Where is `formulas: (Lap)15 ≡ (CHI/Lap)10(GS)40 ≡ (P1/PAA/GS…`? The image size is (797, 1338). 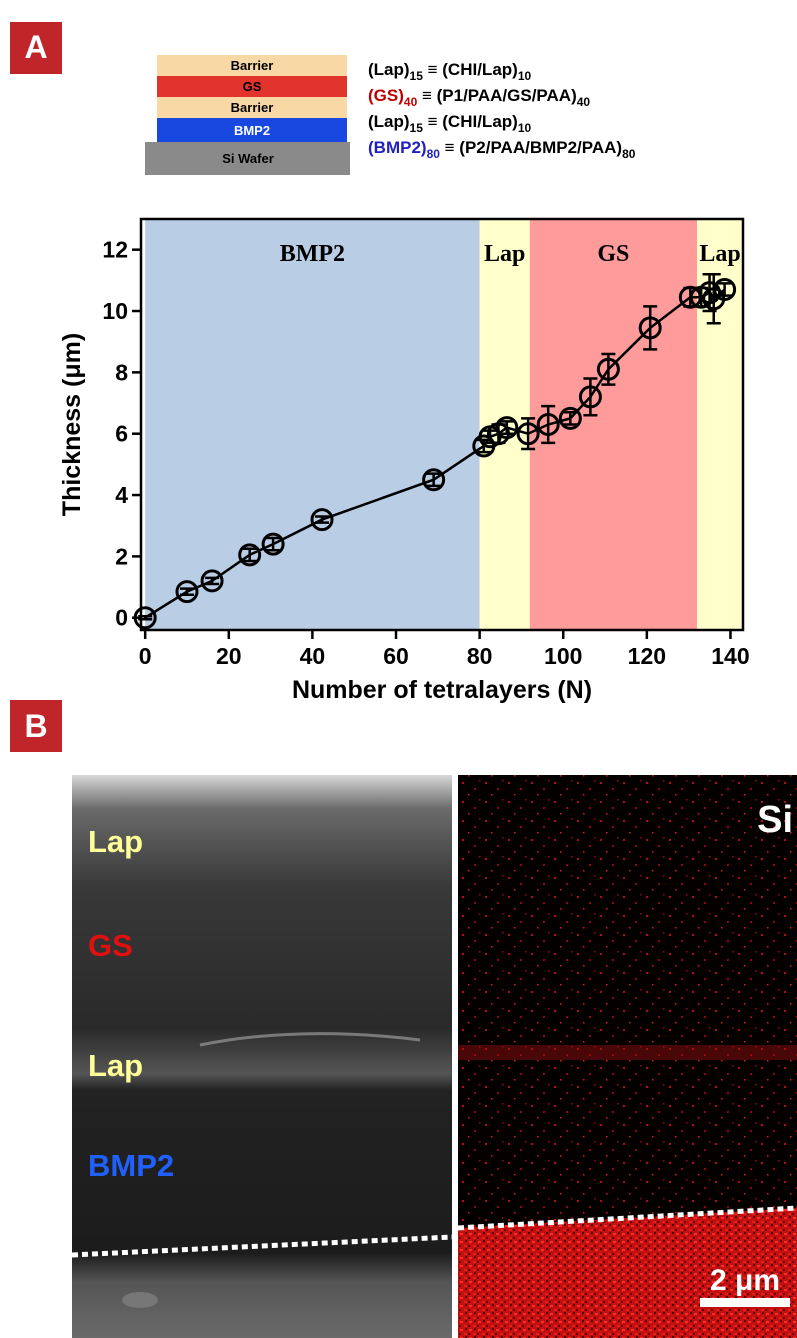
formulas: (Lap)15 ≡ (CHI/Lap)10(GS)40 ≡ (P1/PAA/GS… is located at coordinates (502, 110).